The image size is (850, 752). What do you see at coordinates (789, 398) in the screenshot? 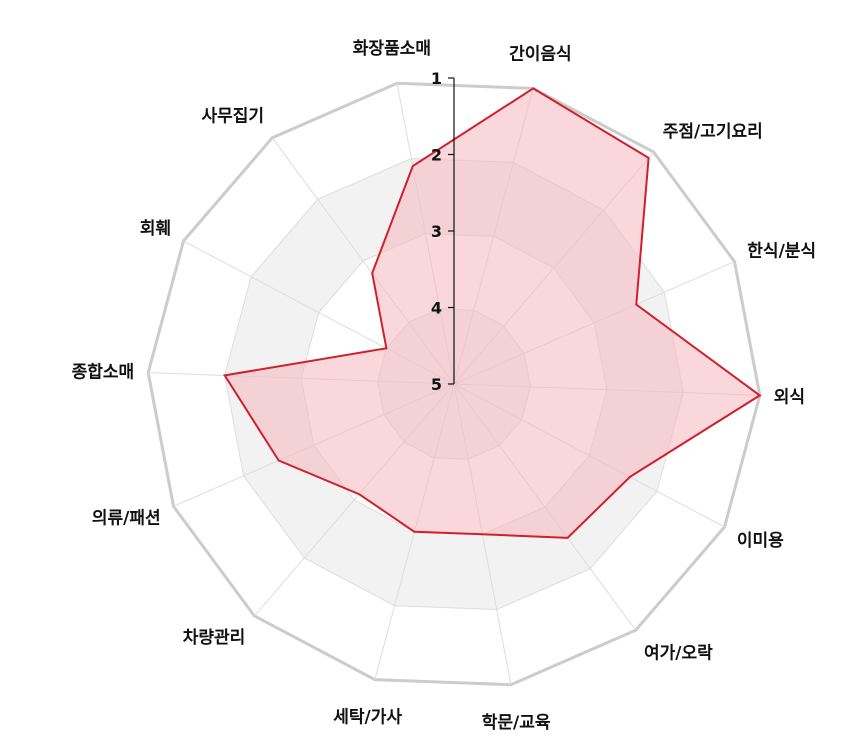
I see `category-label: 외식` at bounding box center [789, 398].